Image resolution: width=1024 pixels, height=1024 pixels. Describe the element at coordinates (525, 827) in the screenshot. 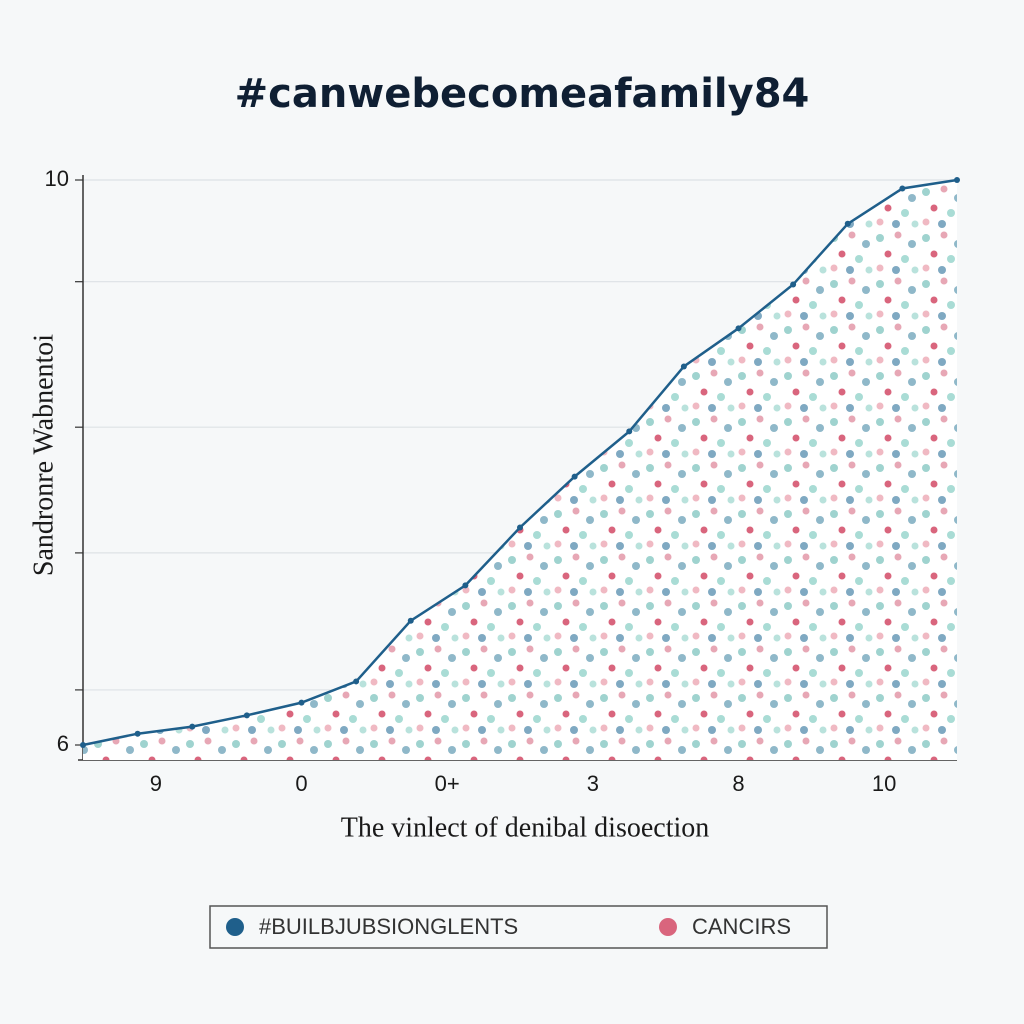

I see `x-axis-title: The vinlect of denibal disoection` at that location.